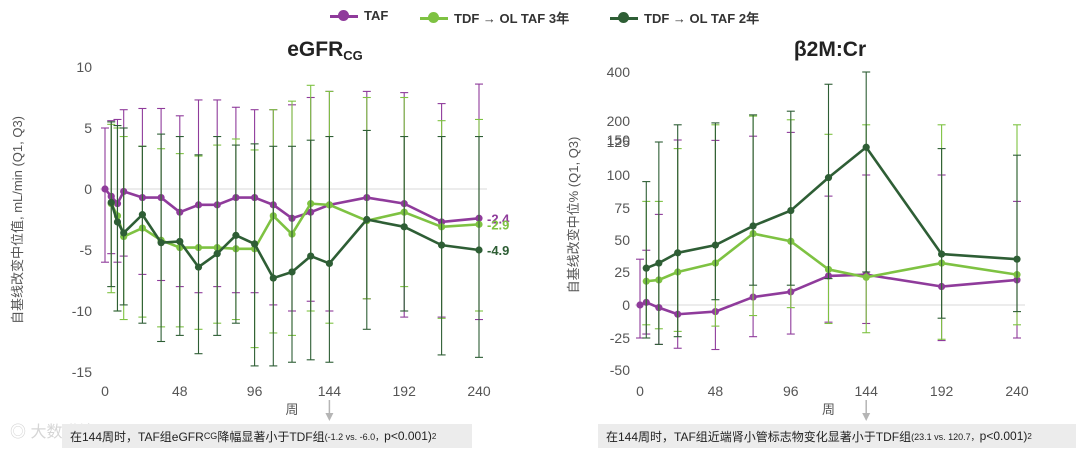 This screenshot has width=1080, height=453. I want to click on x-tick-label: 240, so click(1017, 391).